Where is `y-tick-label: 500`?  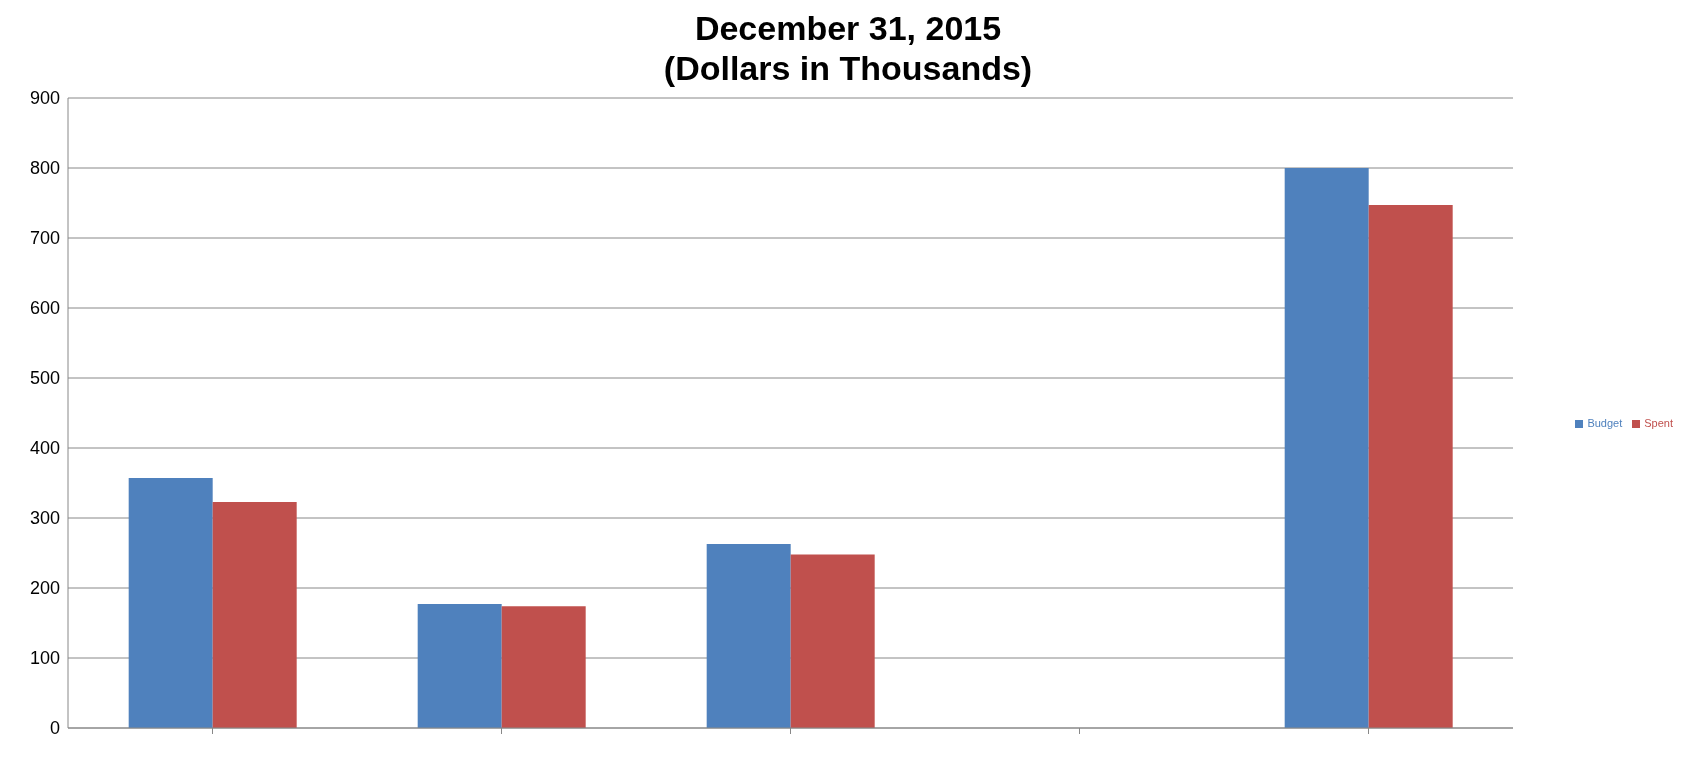
y-tick-label: 500 is located at coordinates (44, 378).